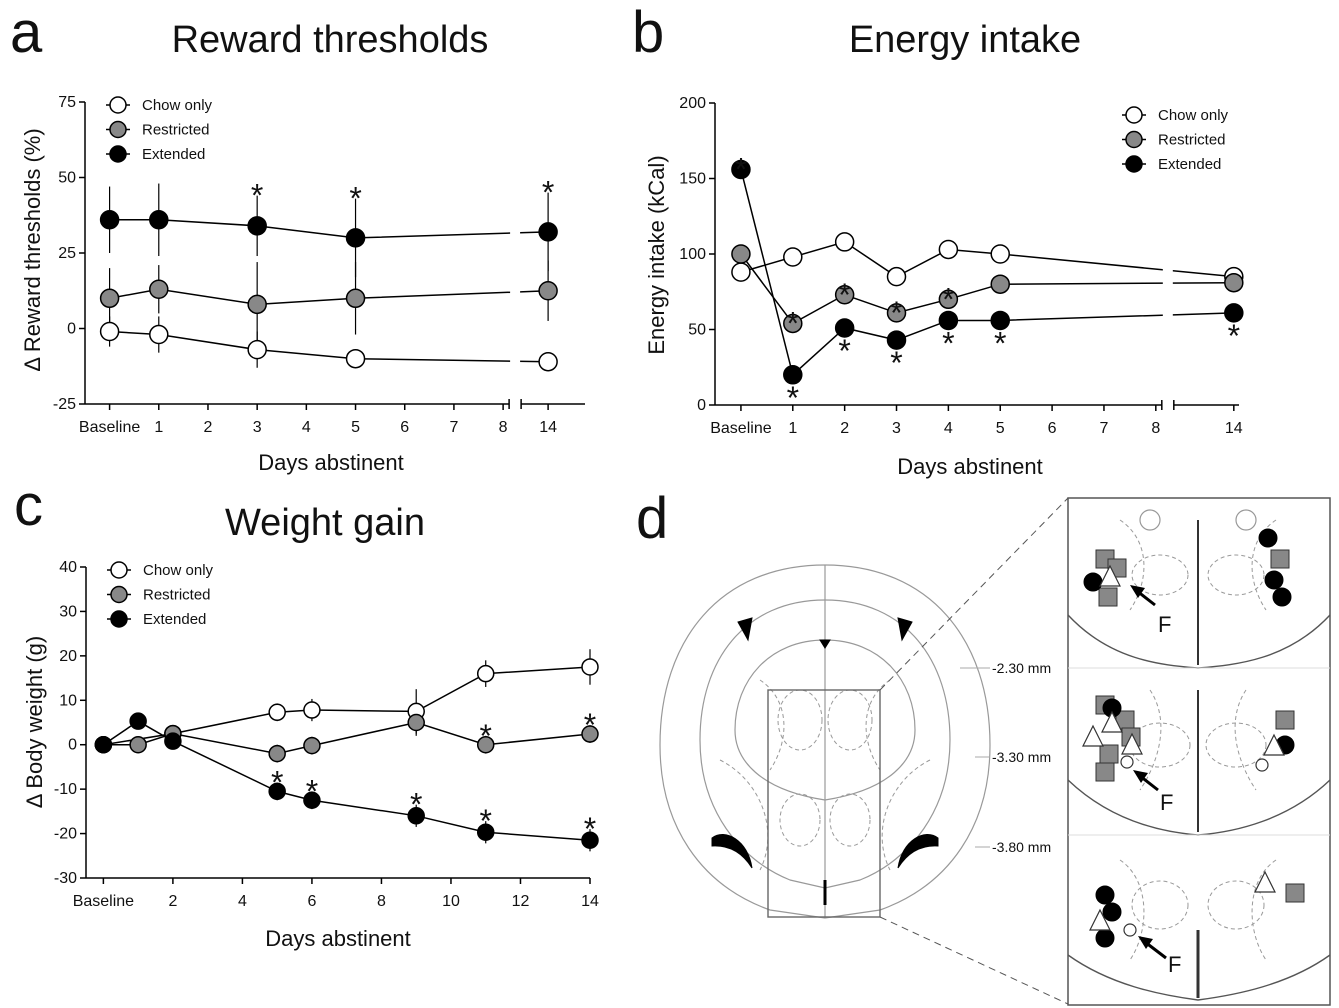 This screenshot has width=1339, height=1008. What do you see at coordinates (65, 834) in the screenshot?
I see `y-tick-label: -20` at bounding box center [65, 834].